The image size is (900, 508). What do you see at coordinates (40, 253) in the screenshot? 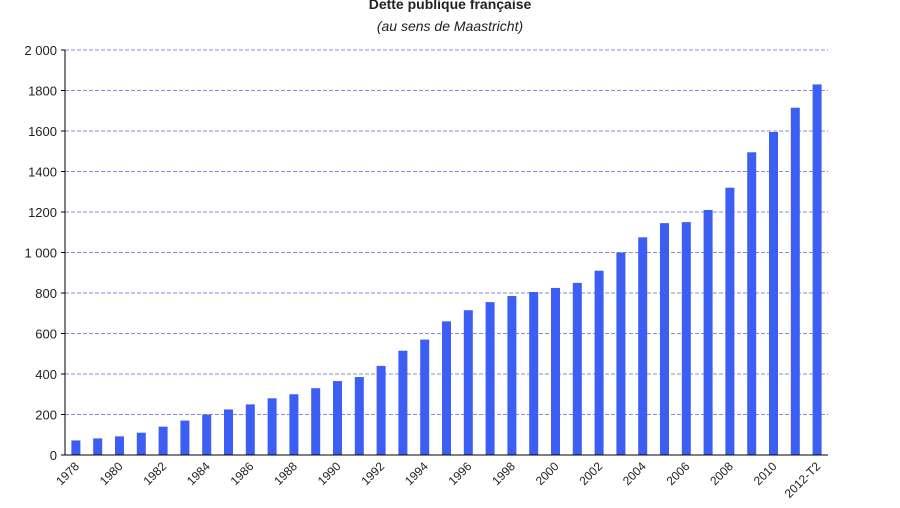
I see `y-tick-label: 1 000` at bounding box center [40, 253].